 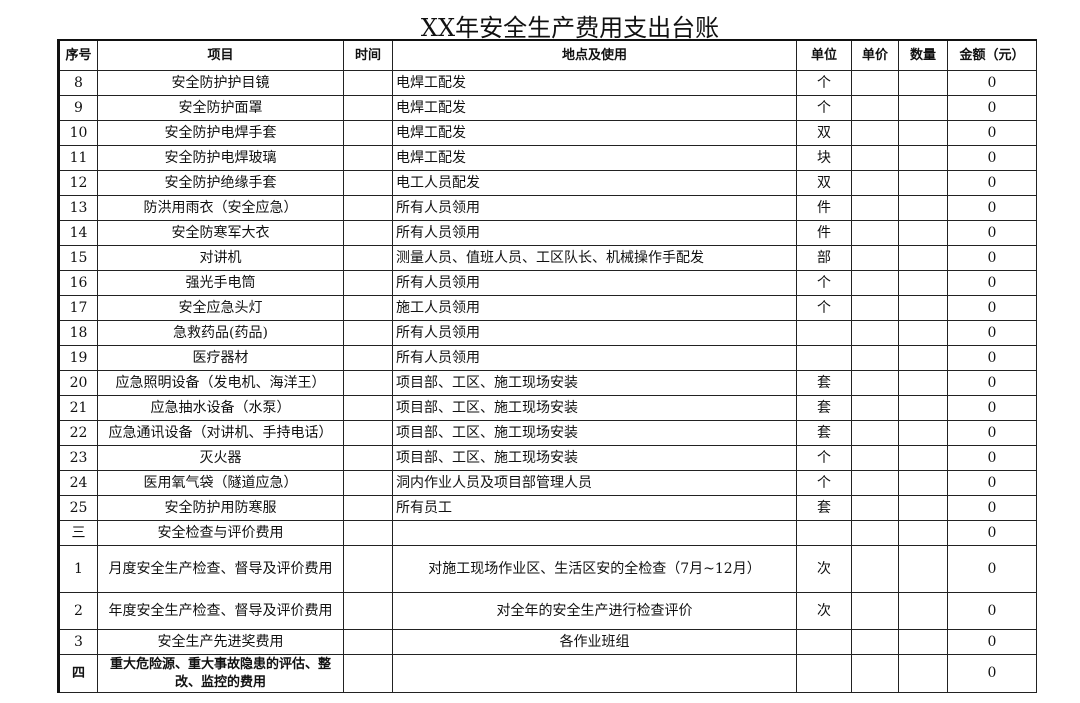 What do you see at coordinates (78, 183) in the screenshot?
I see `cell-no: 12` at bounding box center [78, 183].